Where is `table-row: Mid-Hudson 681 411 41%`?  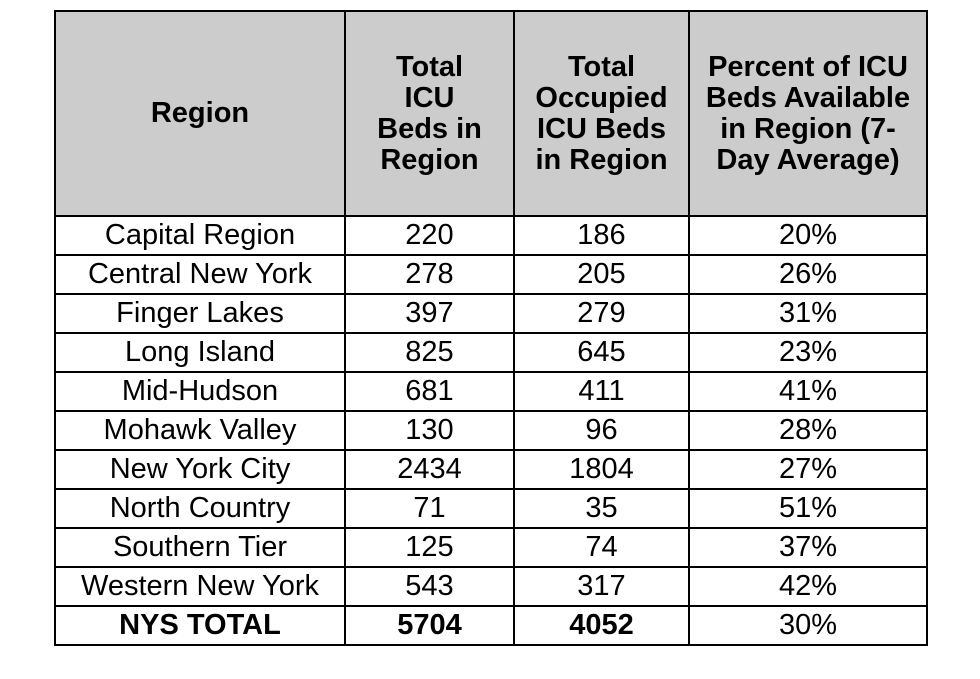 table-row: Mid-Hudson 681 411 41% is located at coordinates (491, 391).